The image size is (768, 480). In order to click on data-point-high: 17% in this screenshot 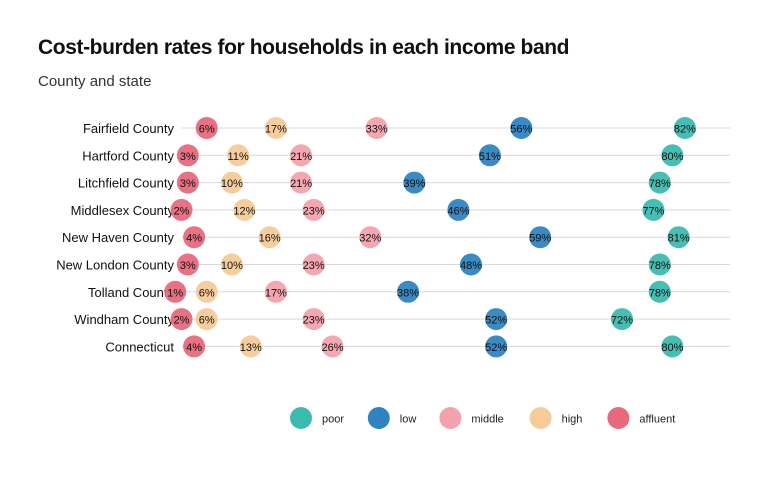, I will do `click(276, 128)`.